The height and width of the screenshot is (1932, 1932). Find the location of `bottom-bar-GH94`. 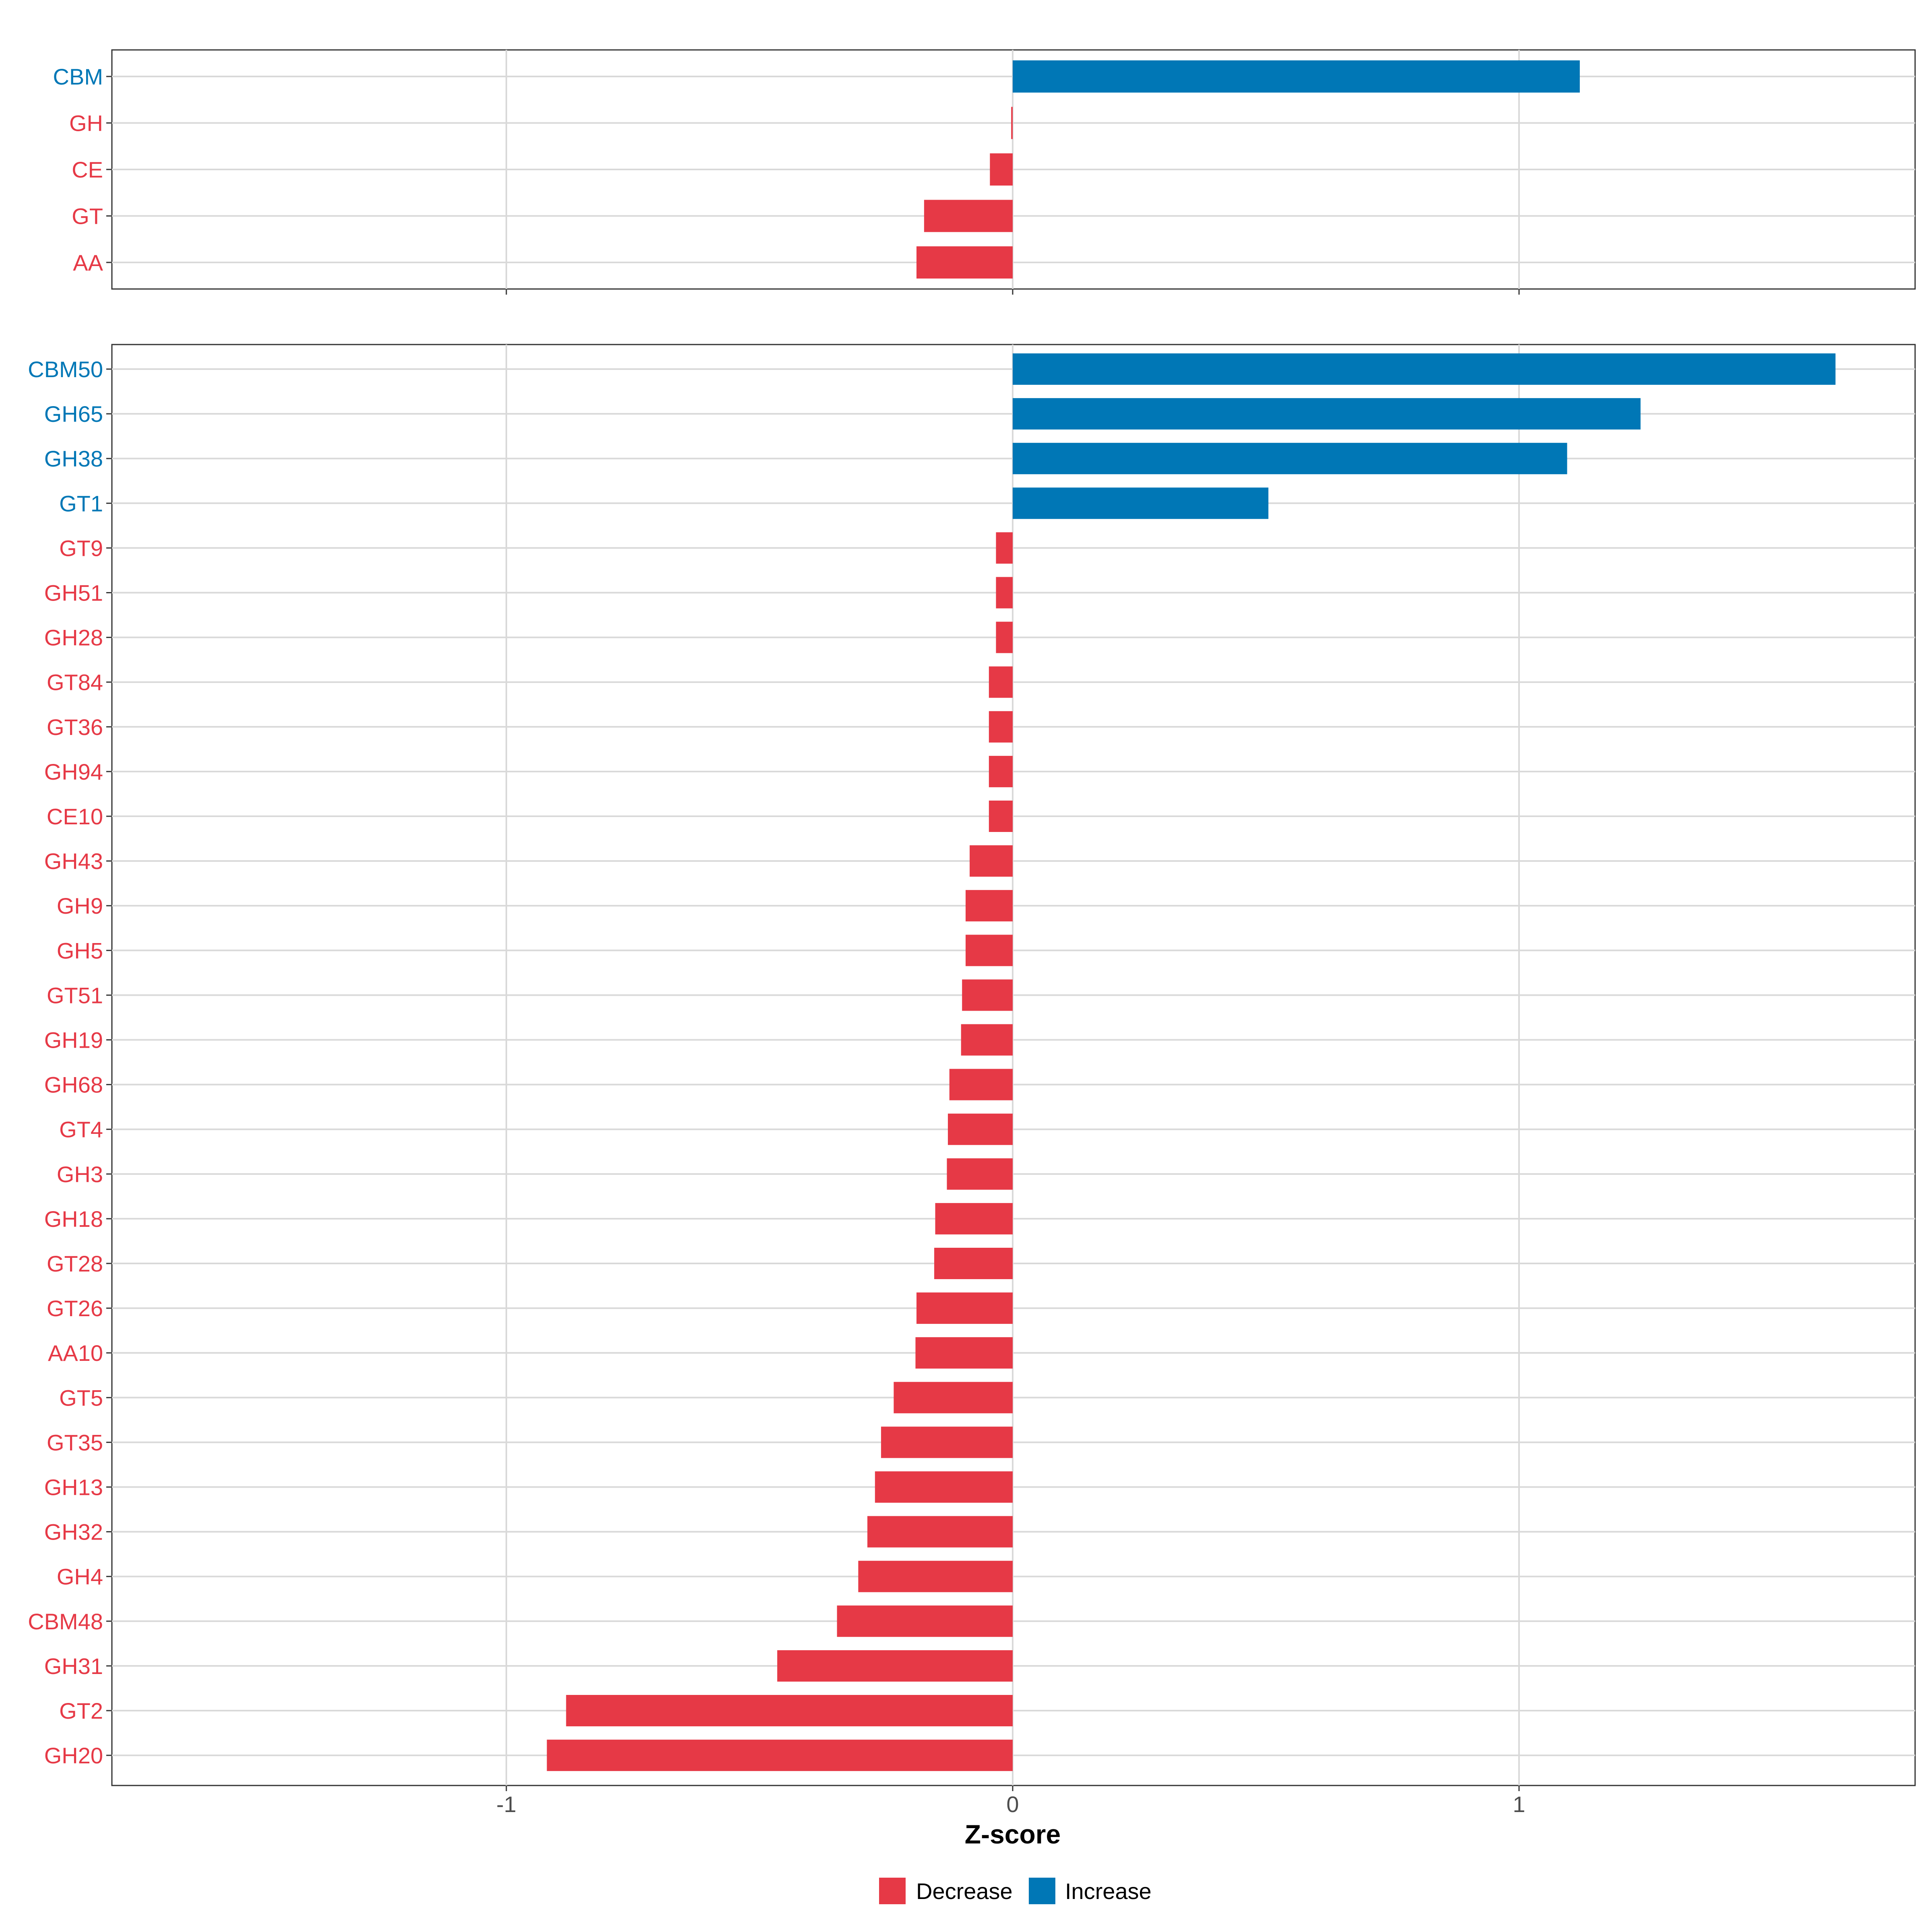

bottom-bar-GH94 is located at coordinates (1001, 771).